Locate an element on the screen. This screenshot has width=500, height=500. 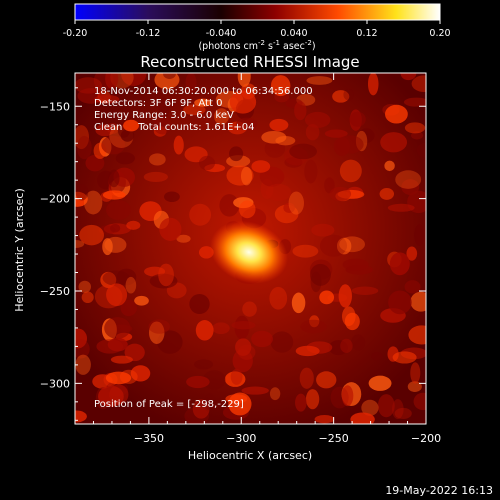
y-tick-label: −150 is located at coordinates (55, 106).